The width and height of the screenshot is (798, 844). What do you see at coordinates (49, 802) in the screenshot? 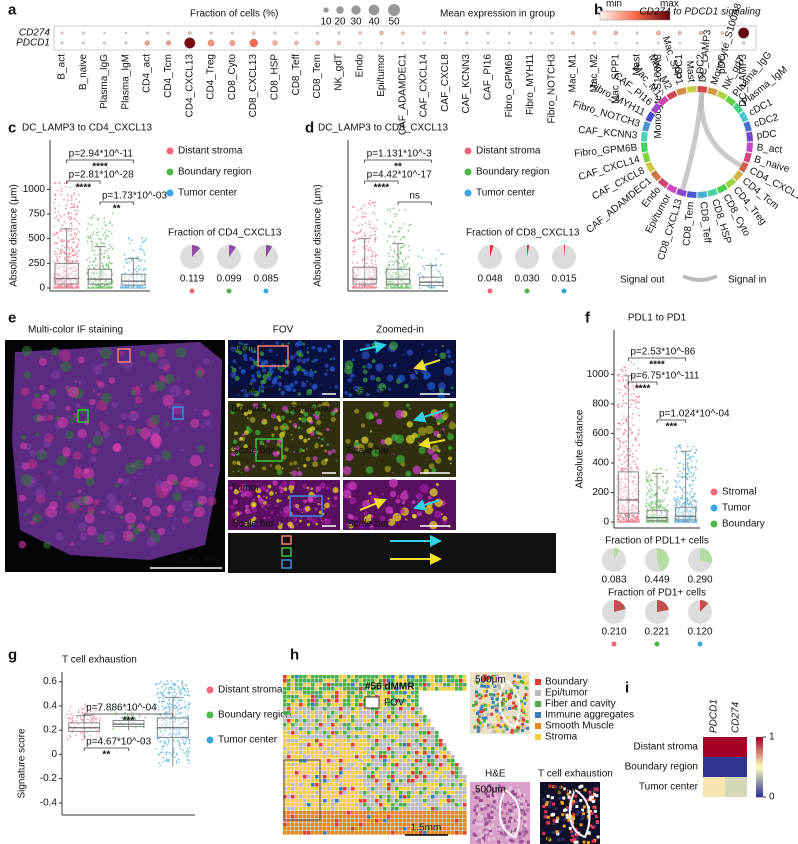
I see `y-tick-label: -0.4` at bounding box center [49, 802].